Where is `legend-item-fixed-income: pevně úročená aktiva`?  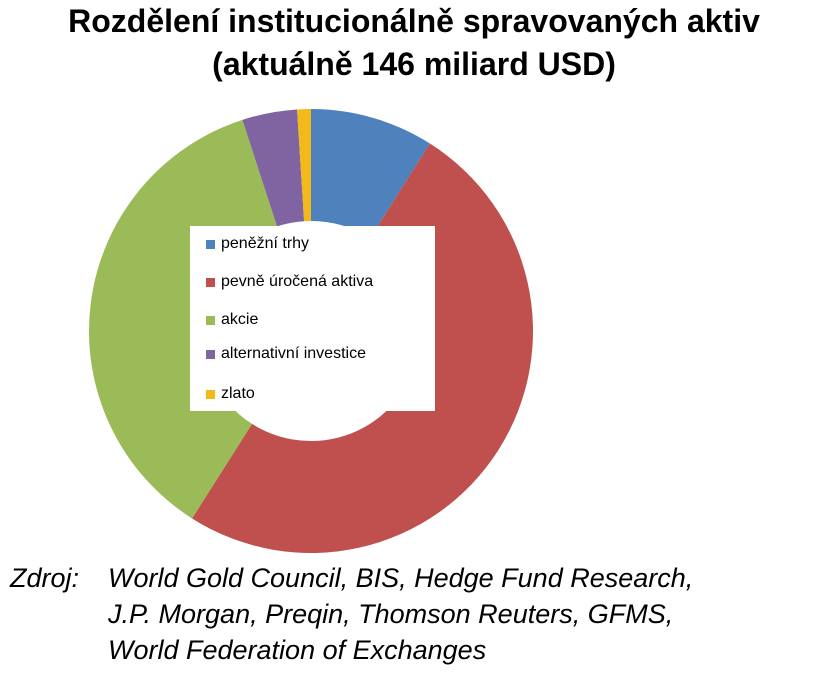 legend-item-fixed-income: pevně úročená aktiva is located at coordinates (289, 282).